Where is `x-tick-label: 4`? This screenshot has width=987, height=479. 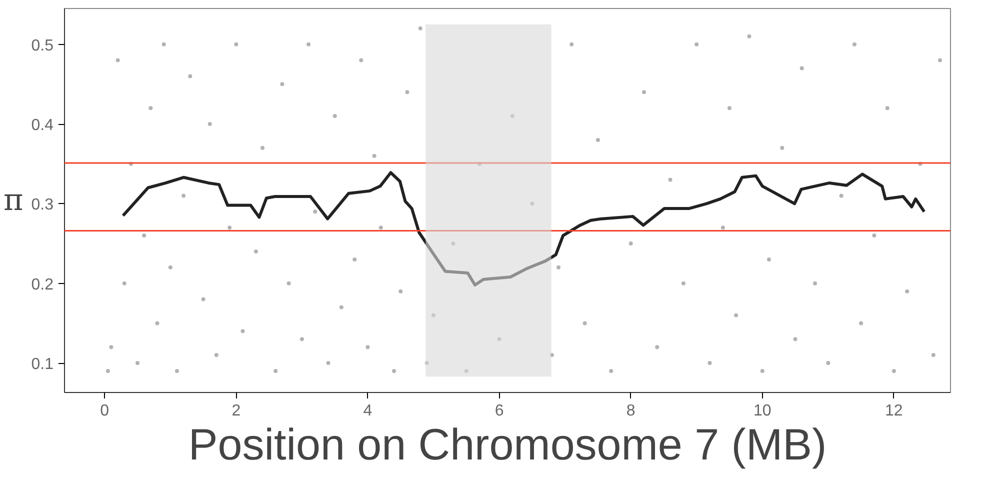
x-tick-label: 4 is located at coordinates (367, 411).